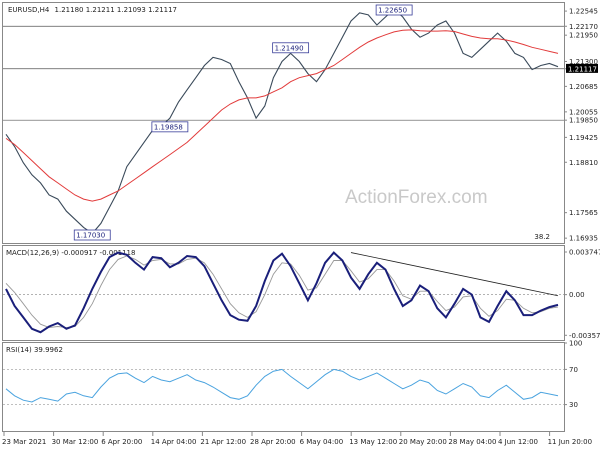 The image size is (600, 450). I want to click on rsi-axis: 100 70 30, so click(292, 374).